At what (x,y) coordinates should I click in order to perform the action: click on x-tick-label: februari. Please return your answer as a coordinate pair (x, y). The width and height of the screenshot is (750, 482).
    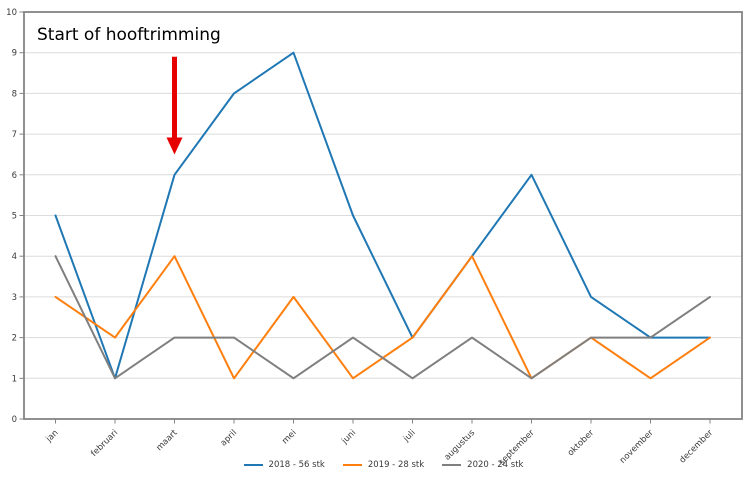
    Looking at the image, I should click on (104, 443).